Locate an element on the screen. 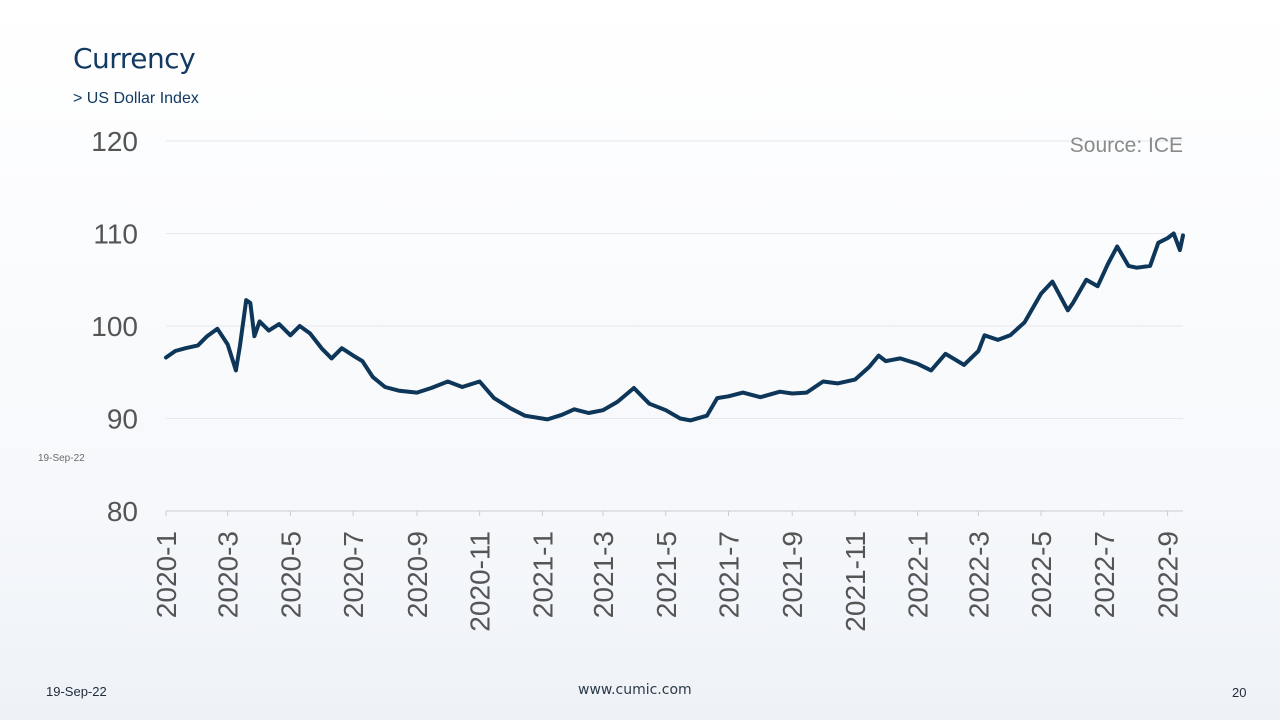  footer-date: 19-Sep-22 is located at coordinates (76, 691).